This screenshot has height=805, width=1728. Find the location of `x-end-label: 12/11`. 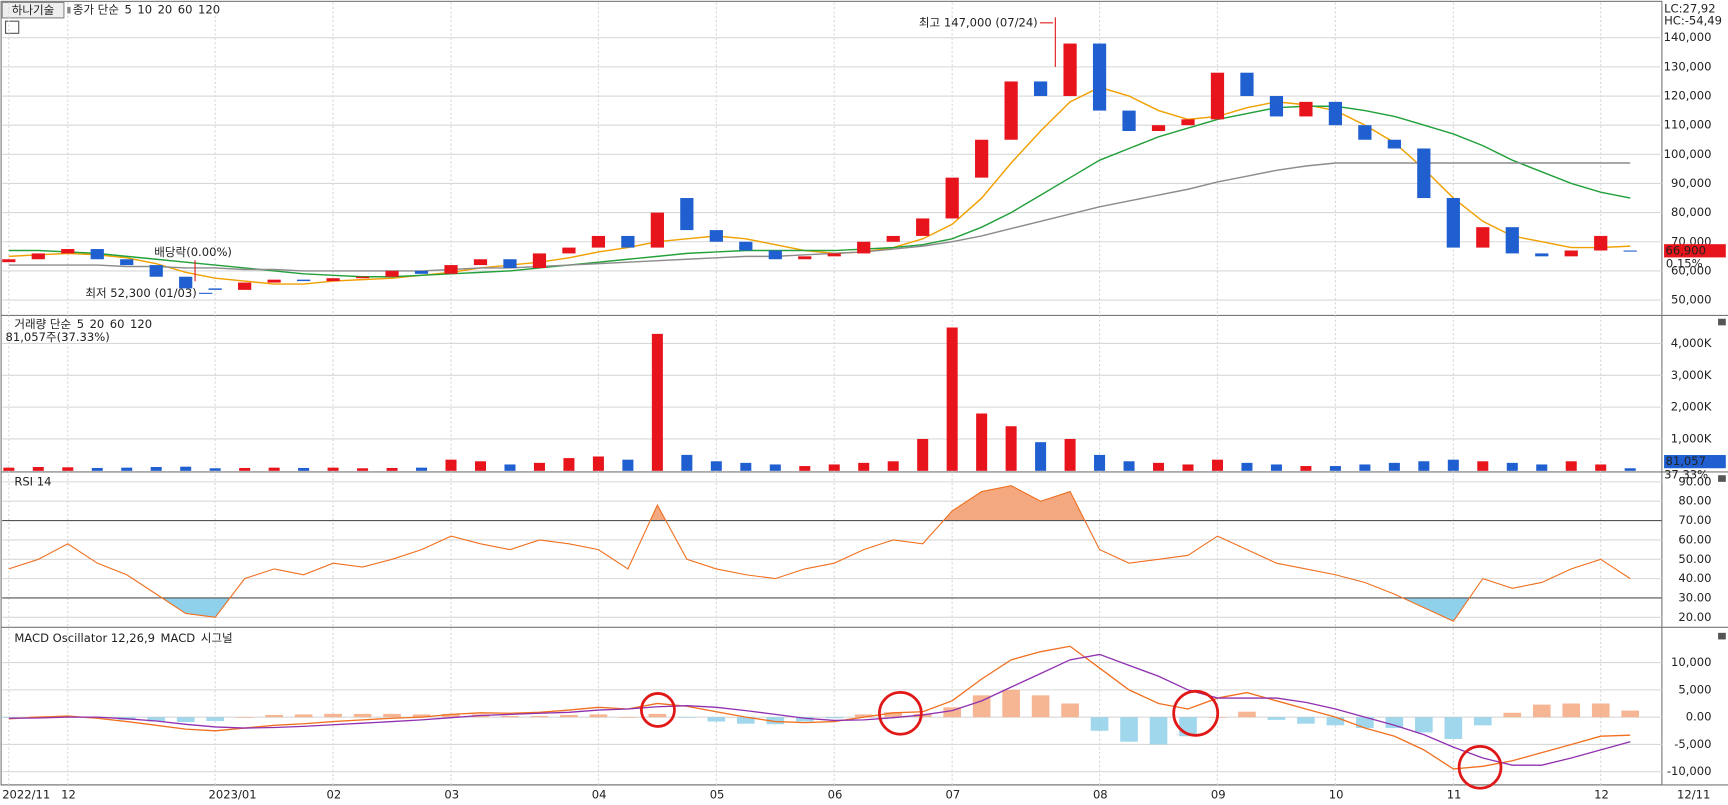

x-end-label: 12/11 is located at coordinates (1693, 794).